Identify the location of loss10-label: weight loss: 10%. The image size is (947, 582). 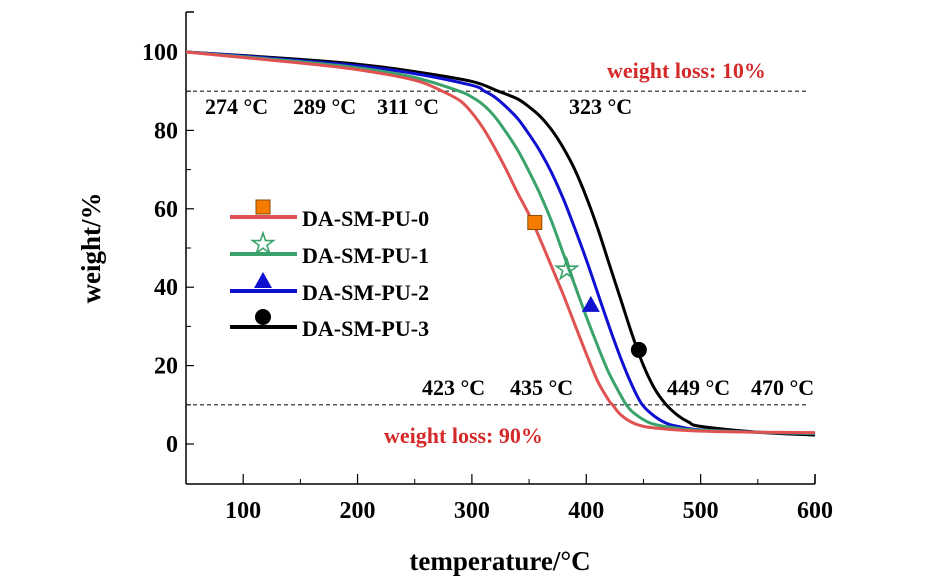
(686, 70).